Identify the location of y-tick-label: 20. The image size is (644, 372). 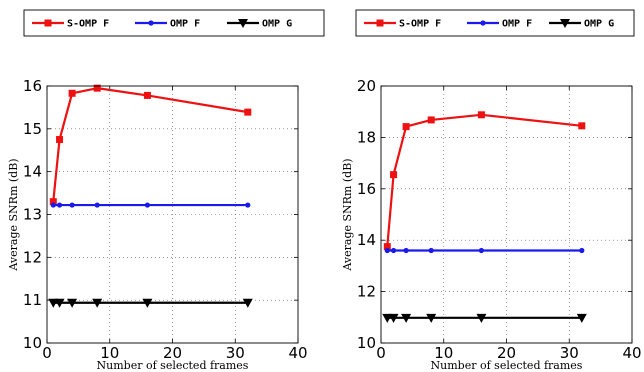
(366, 86).